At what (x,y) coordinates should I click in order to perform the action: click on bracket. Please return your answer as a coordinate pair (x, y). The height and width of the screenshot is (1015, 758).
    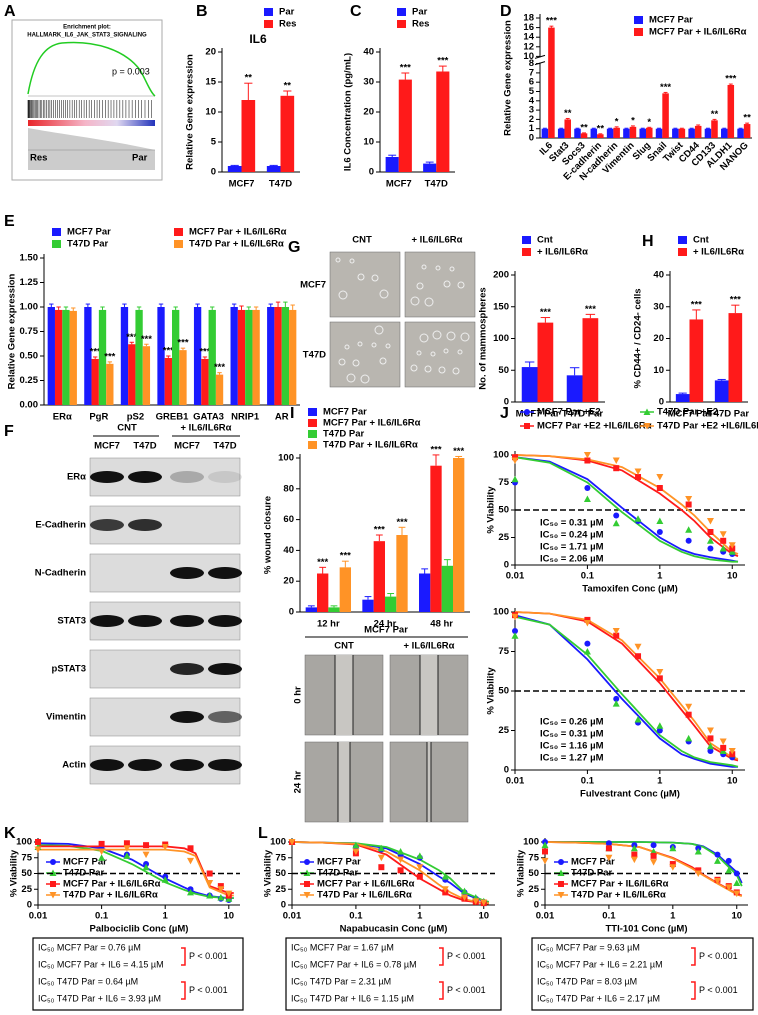
    Looking at the image, I should click on (693, 990).